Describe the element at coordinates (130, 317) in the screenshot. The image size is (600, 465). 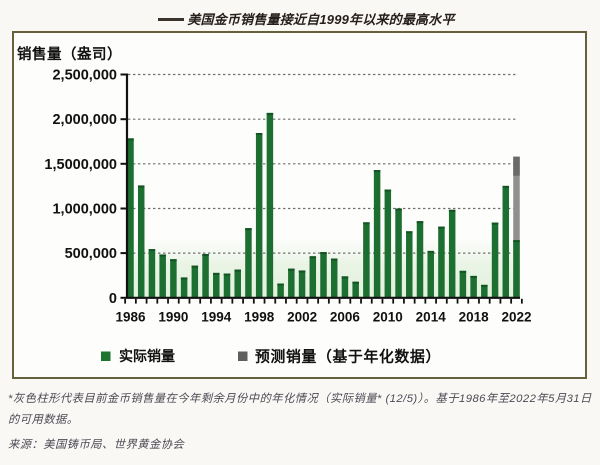
I see `svg-text: 1986` at that location.